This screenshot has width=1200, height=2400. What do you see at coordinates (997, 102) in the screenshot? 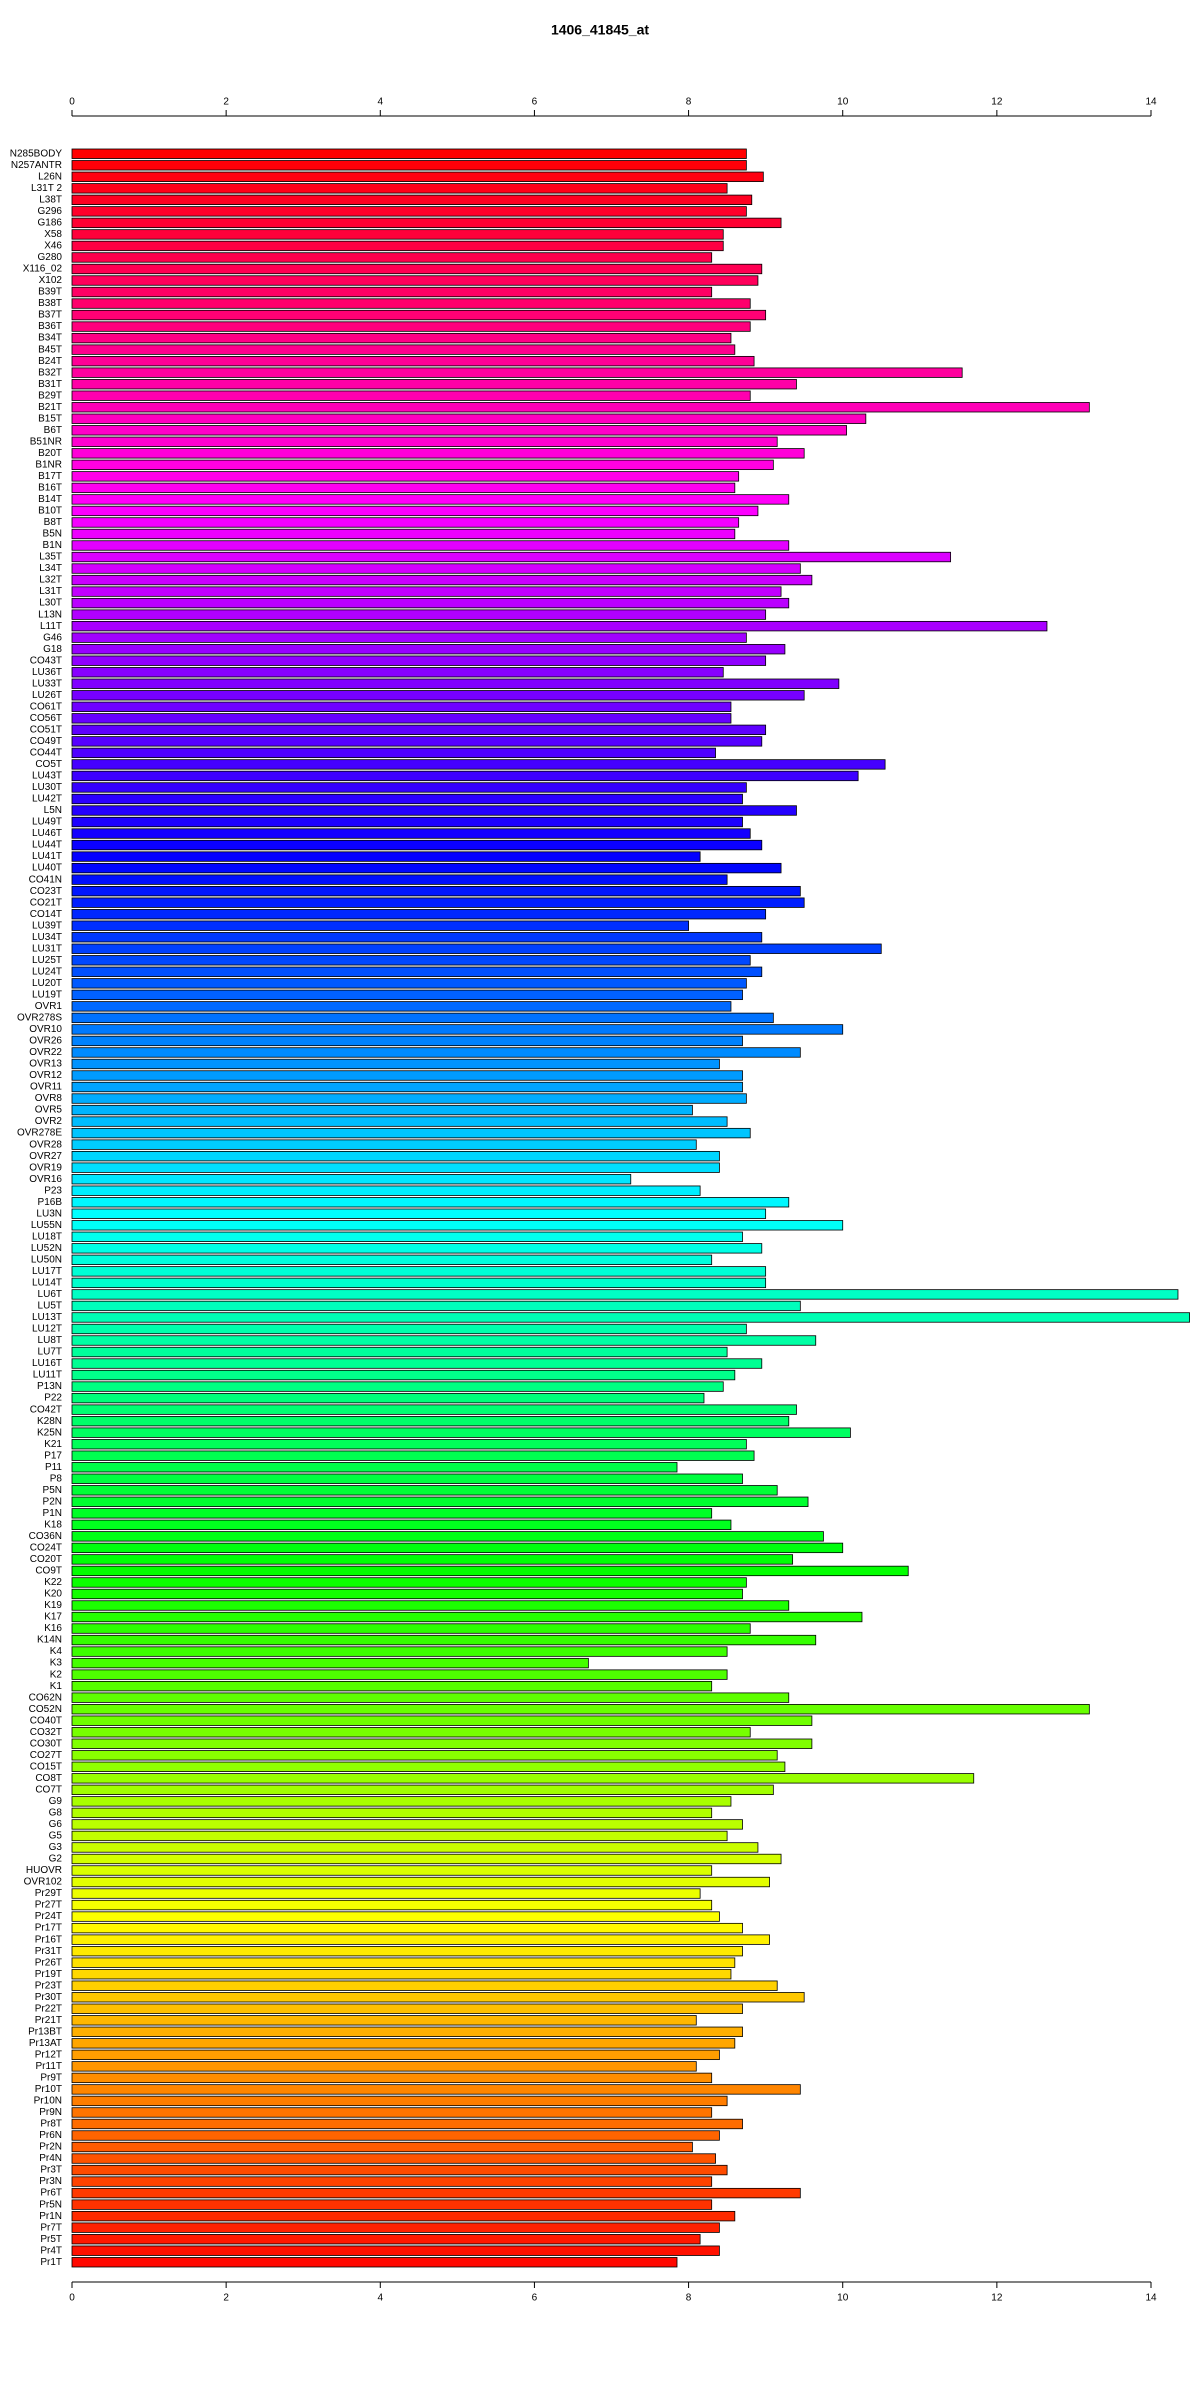
I see `x-tick-label: 12` at bounding box center [997, 102].